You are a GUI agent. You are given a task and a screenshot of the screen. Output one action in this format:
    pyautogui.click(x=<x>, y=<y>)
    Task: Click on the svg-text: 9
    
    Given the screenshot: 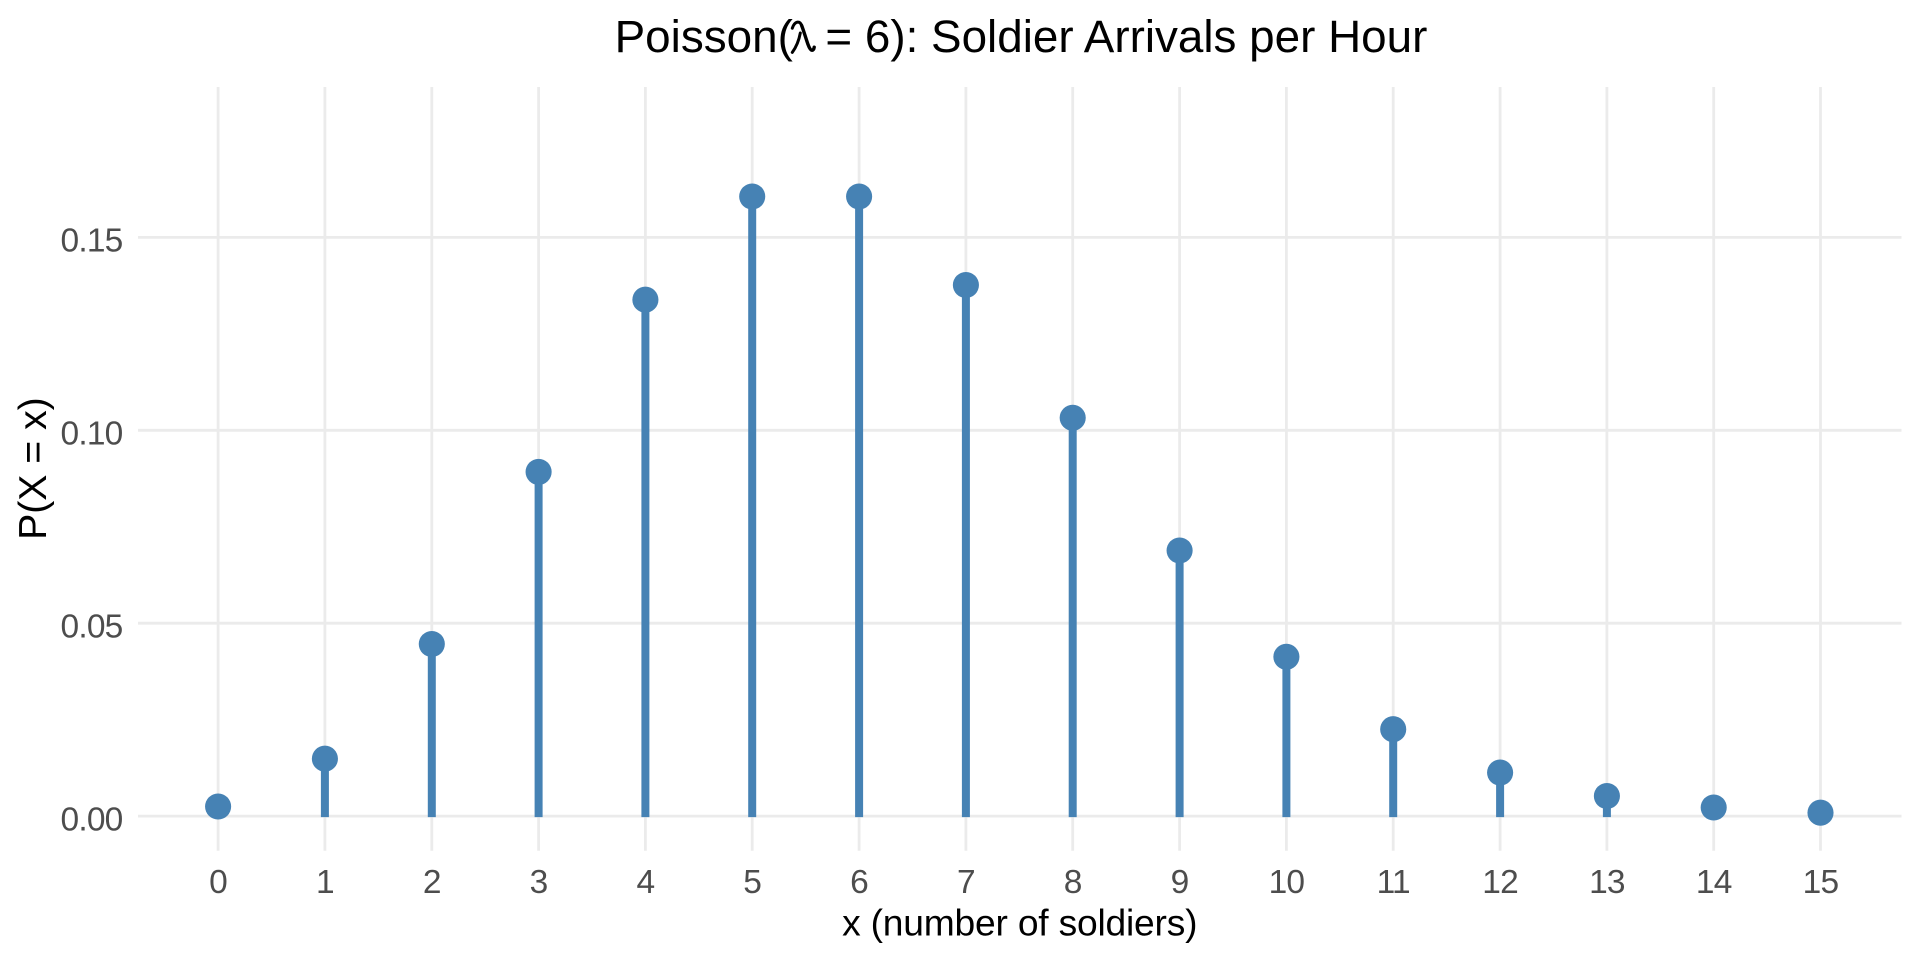 What is the action you would take?
    pyautogui.click(x=1180, y=882)
    